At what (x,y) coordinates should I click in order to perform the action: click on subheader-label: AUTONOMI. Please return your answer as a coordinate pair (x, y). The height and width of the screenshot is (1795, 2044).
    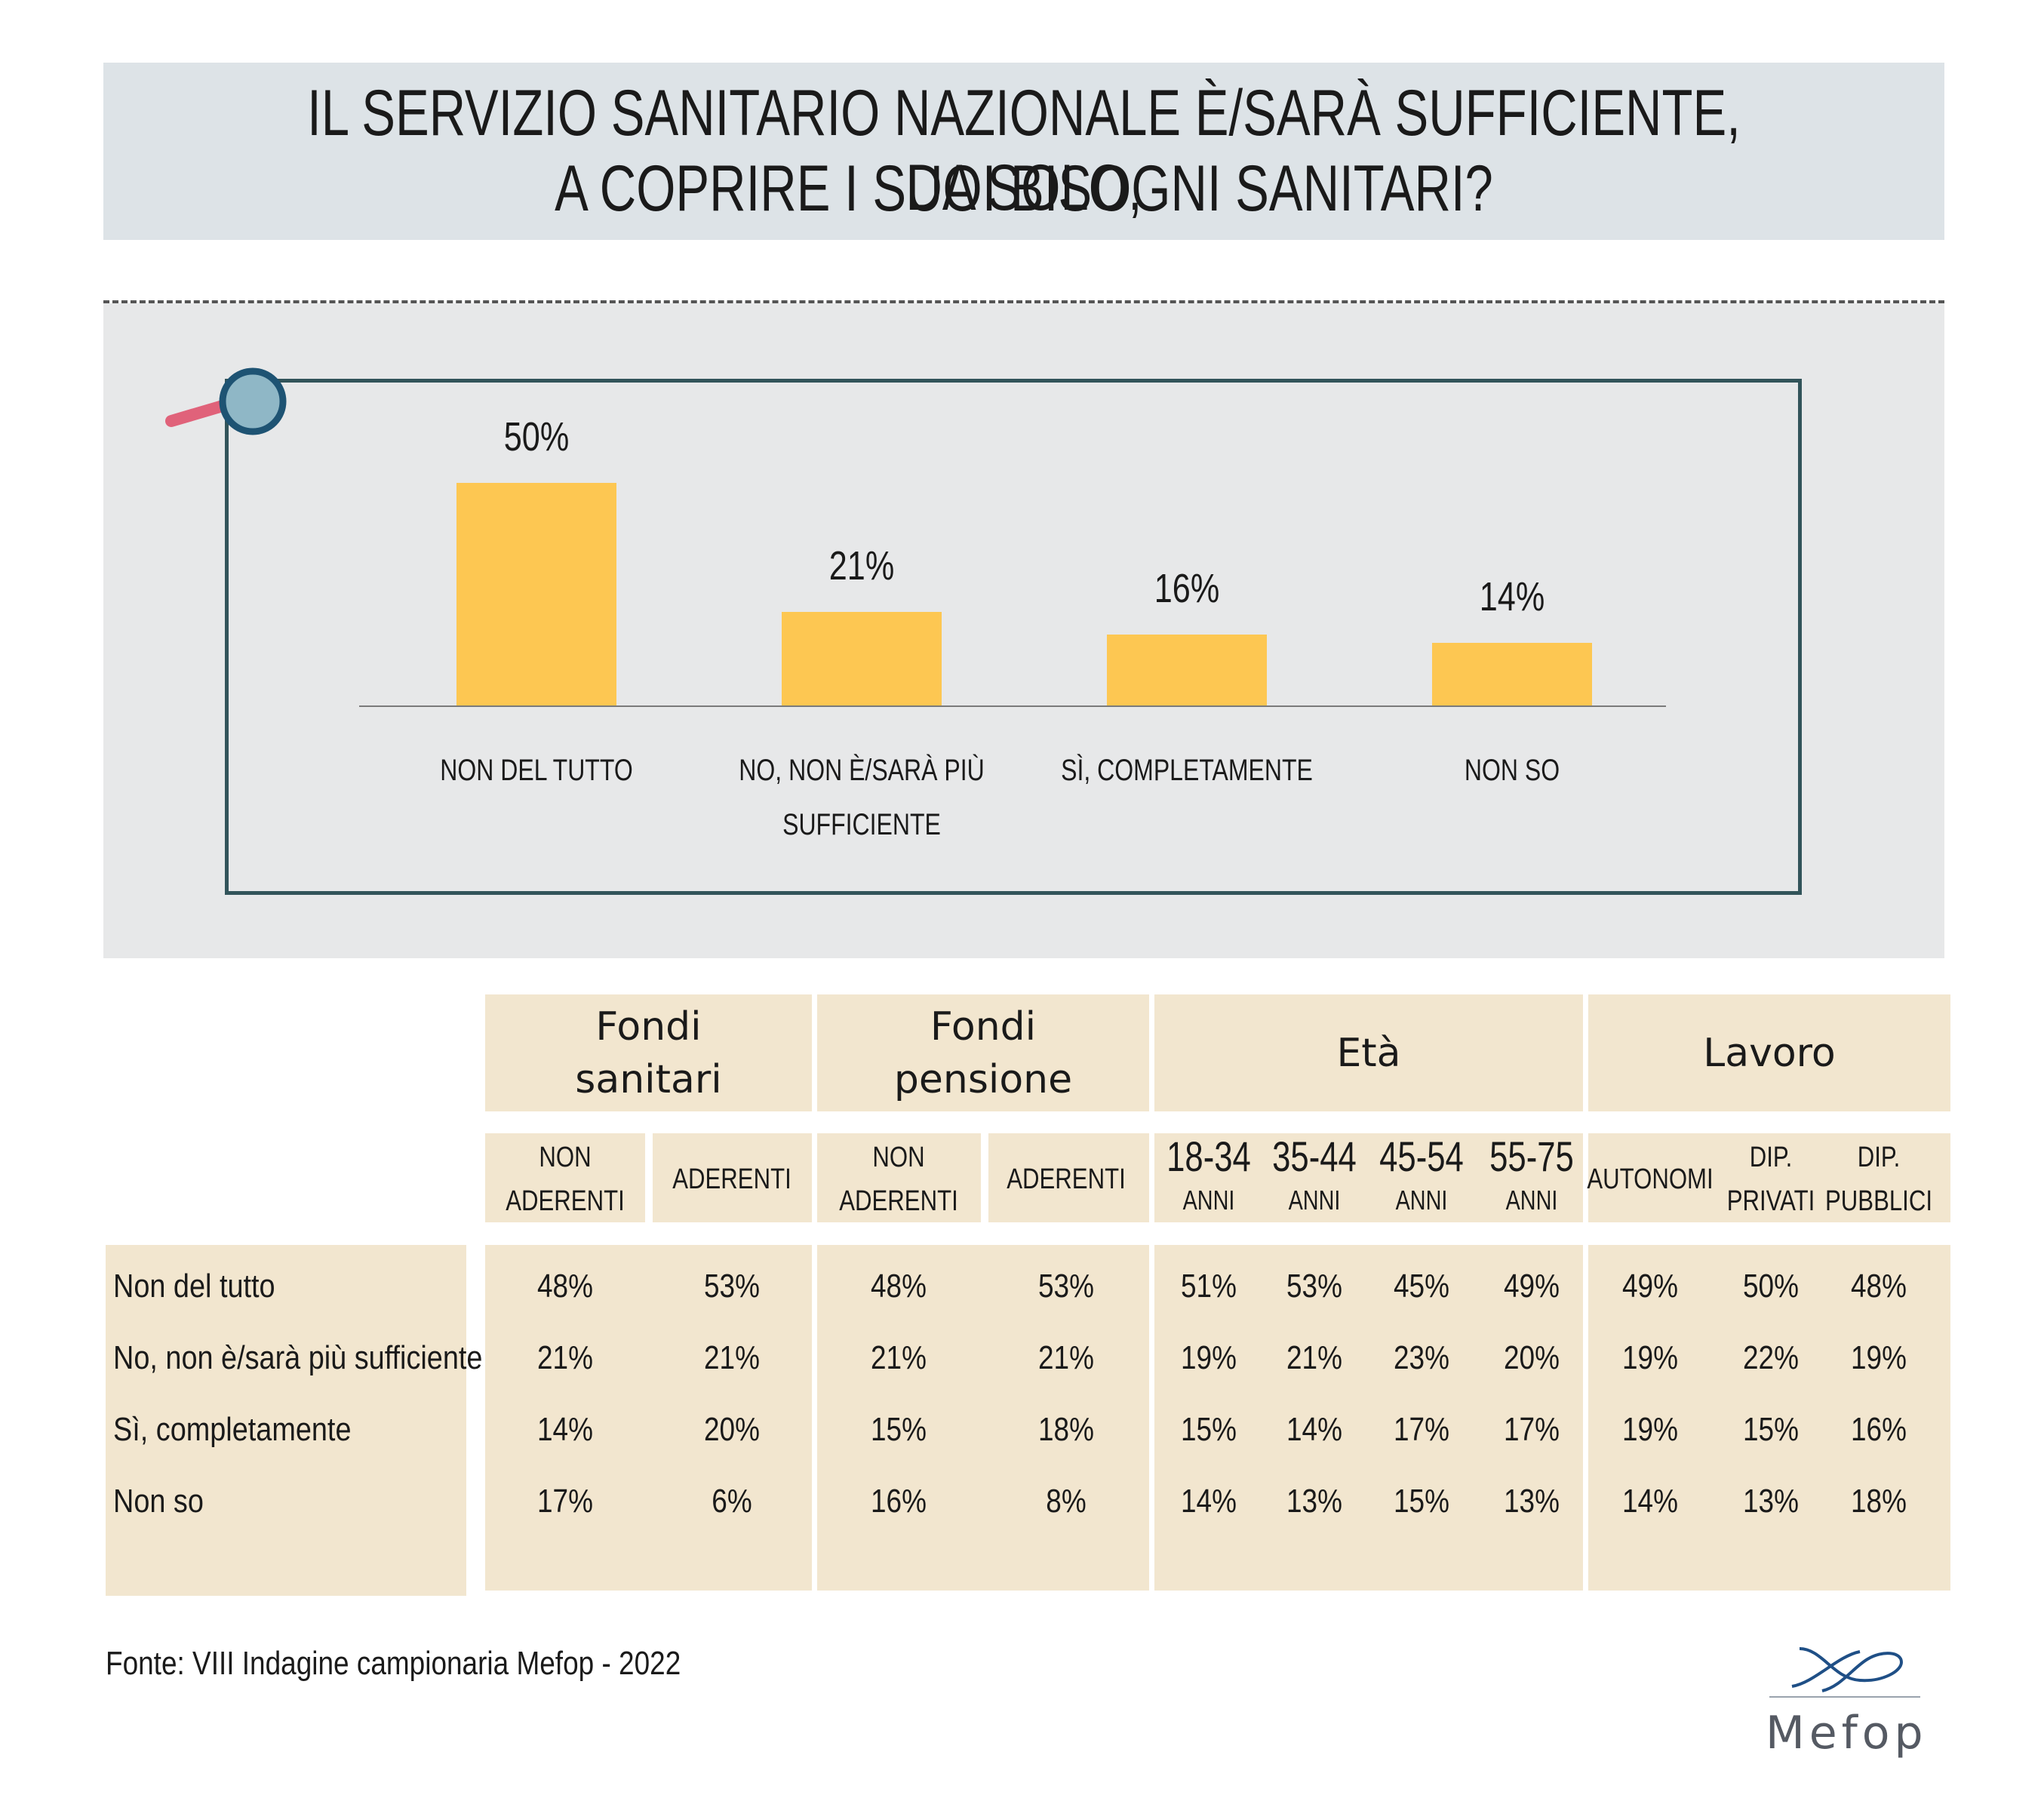
    Looking at the image, I should click on (1650, 1180).